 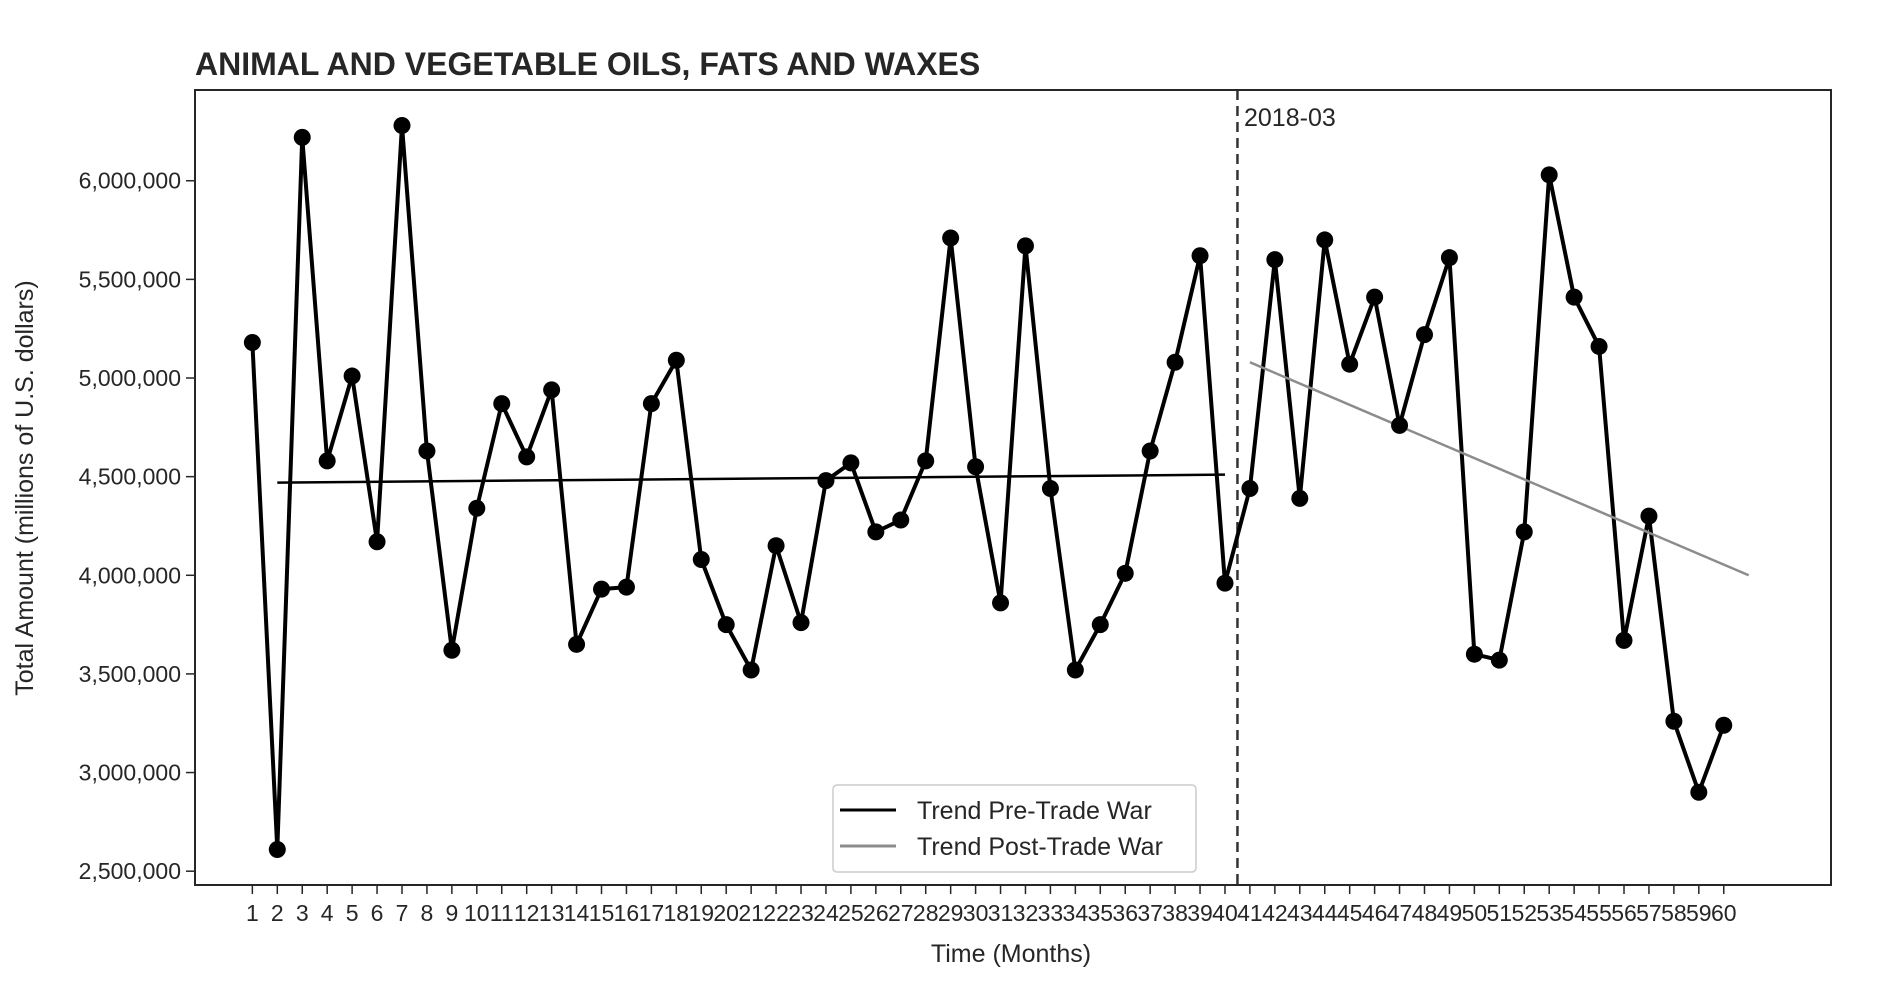 What do you see at coordinates (602, 913) in the screenshot?
I see `x-tick-label: 15` at bounding box center [602, 913].